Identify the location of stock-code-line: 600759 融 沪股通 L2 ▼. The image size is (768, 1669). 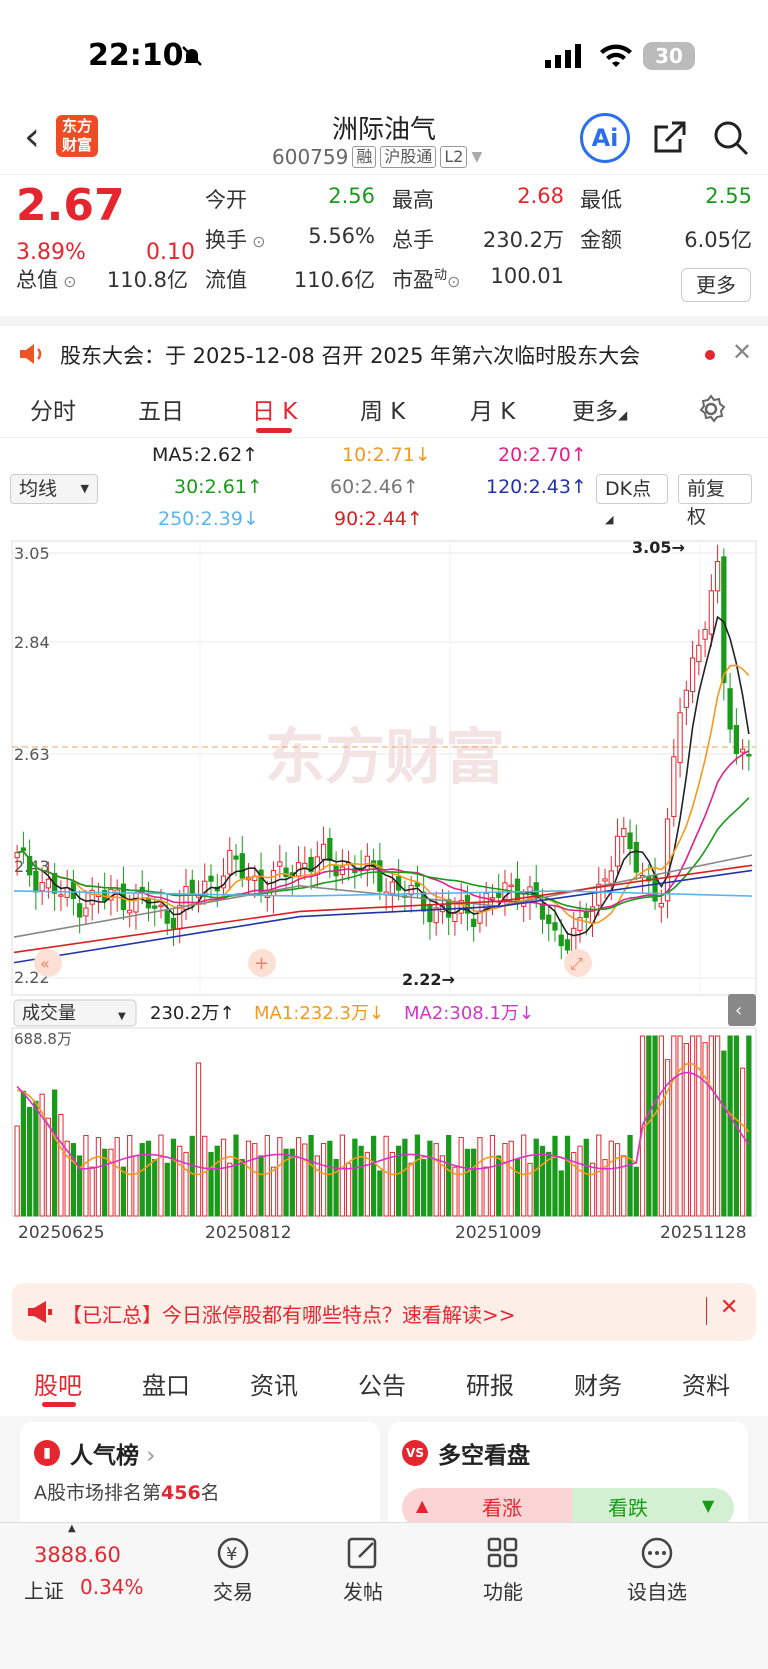
(377, 157).